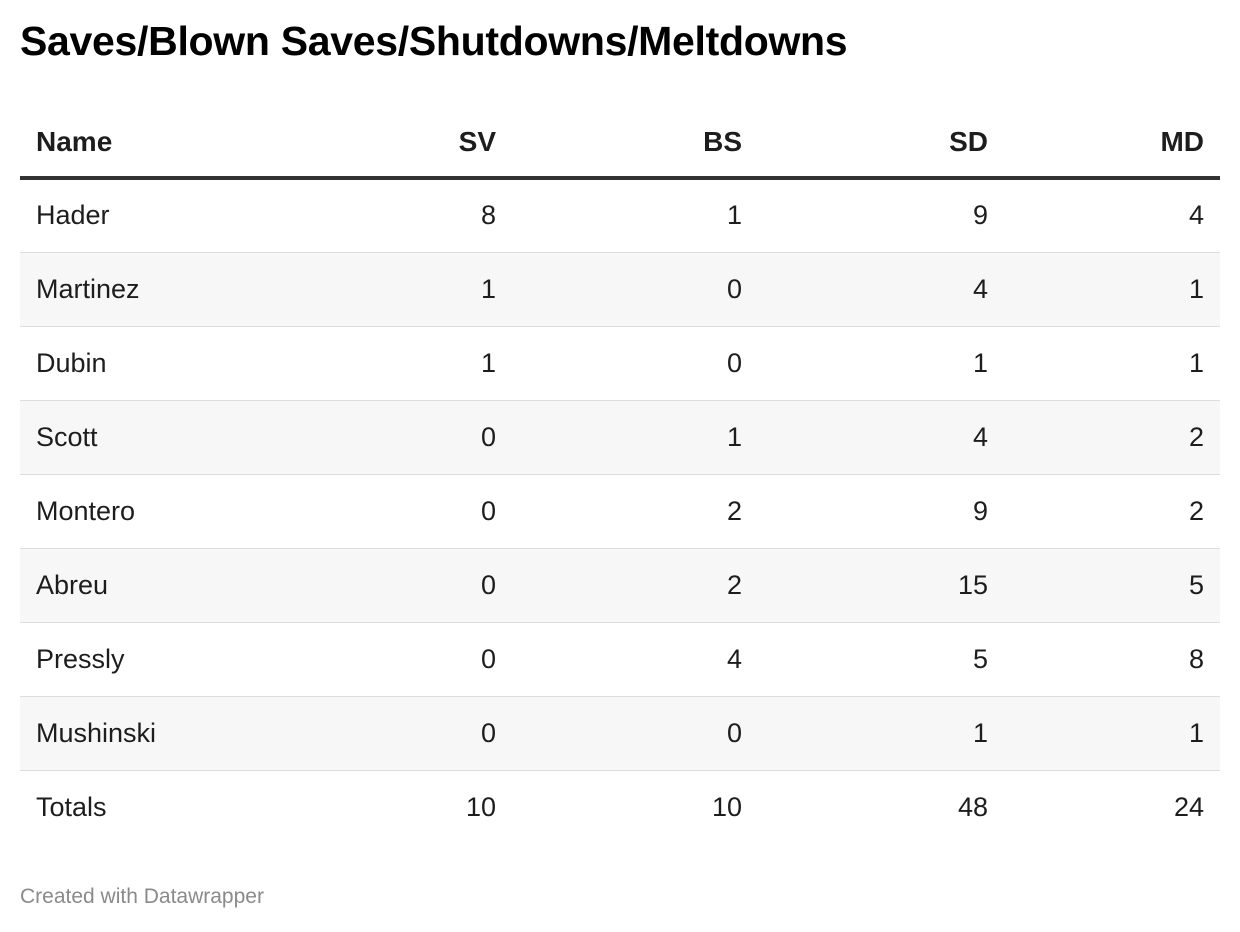 The width and height of the screenshot is (1240, 932). What do you see at coordinates (143, 215) in the screenshot?
I see `row-name-cell: Hader` at bounding box center [143, 215].